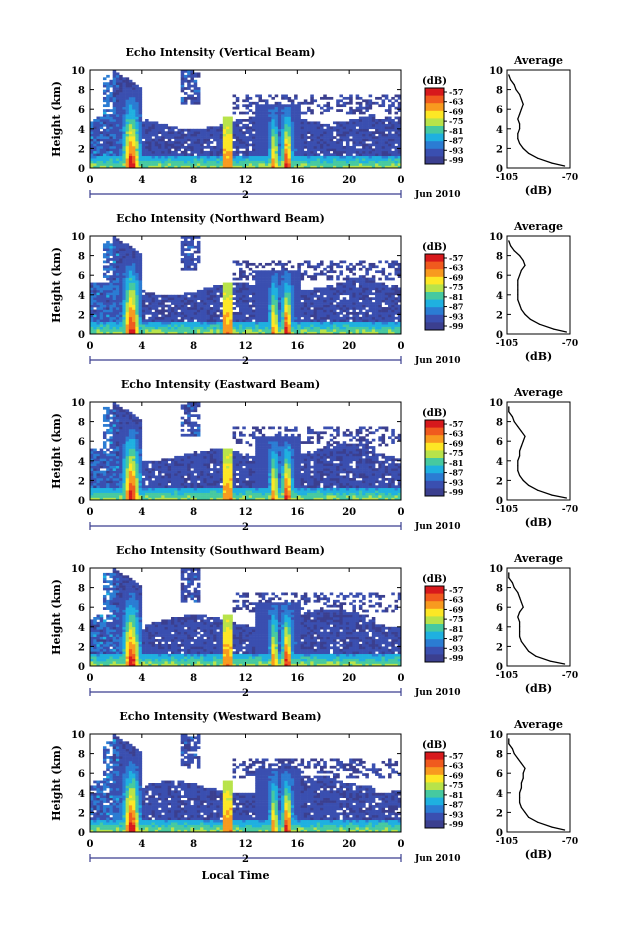  What do you see at coordinates (193, 180) in the screenshot?
I see `x-tick-label: 8` at bounding box center [193, 180].